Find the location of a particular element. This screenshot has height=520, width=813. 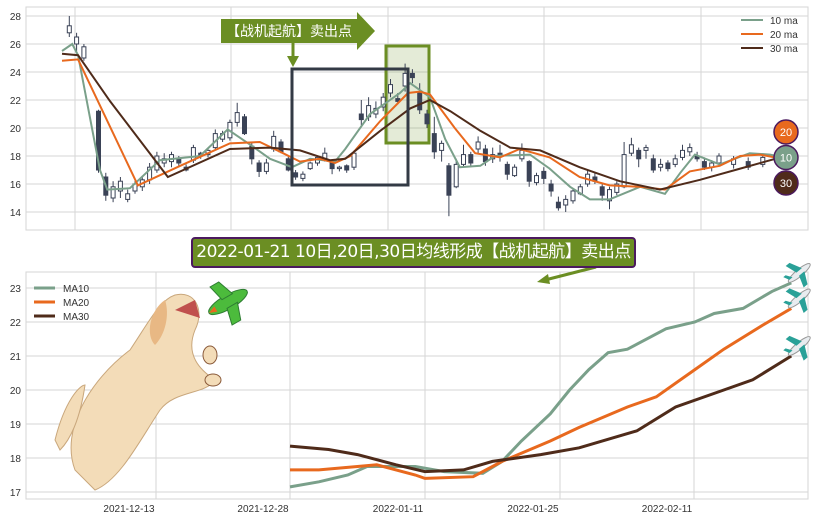

top-ytick-label: 26 is located at coordinates (16, 45).